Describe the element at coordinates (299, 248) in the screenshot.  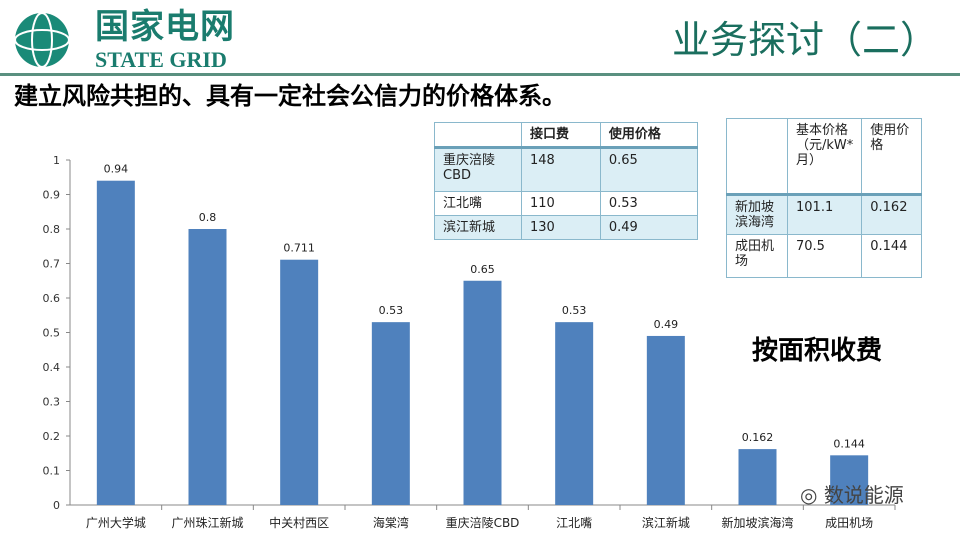
I see `data-label: 0.711` at that location.